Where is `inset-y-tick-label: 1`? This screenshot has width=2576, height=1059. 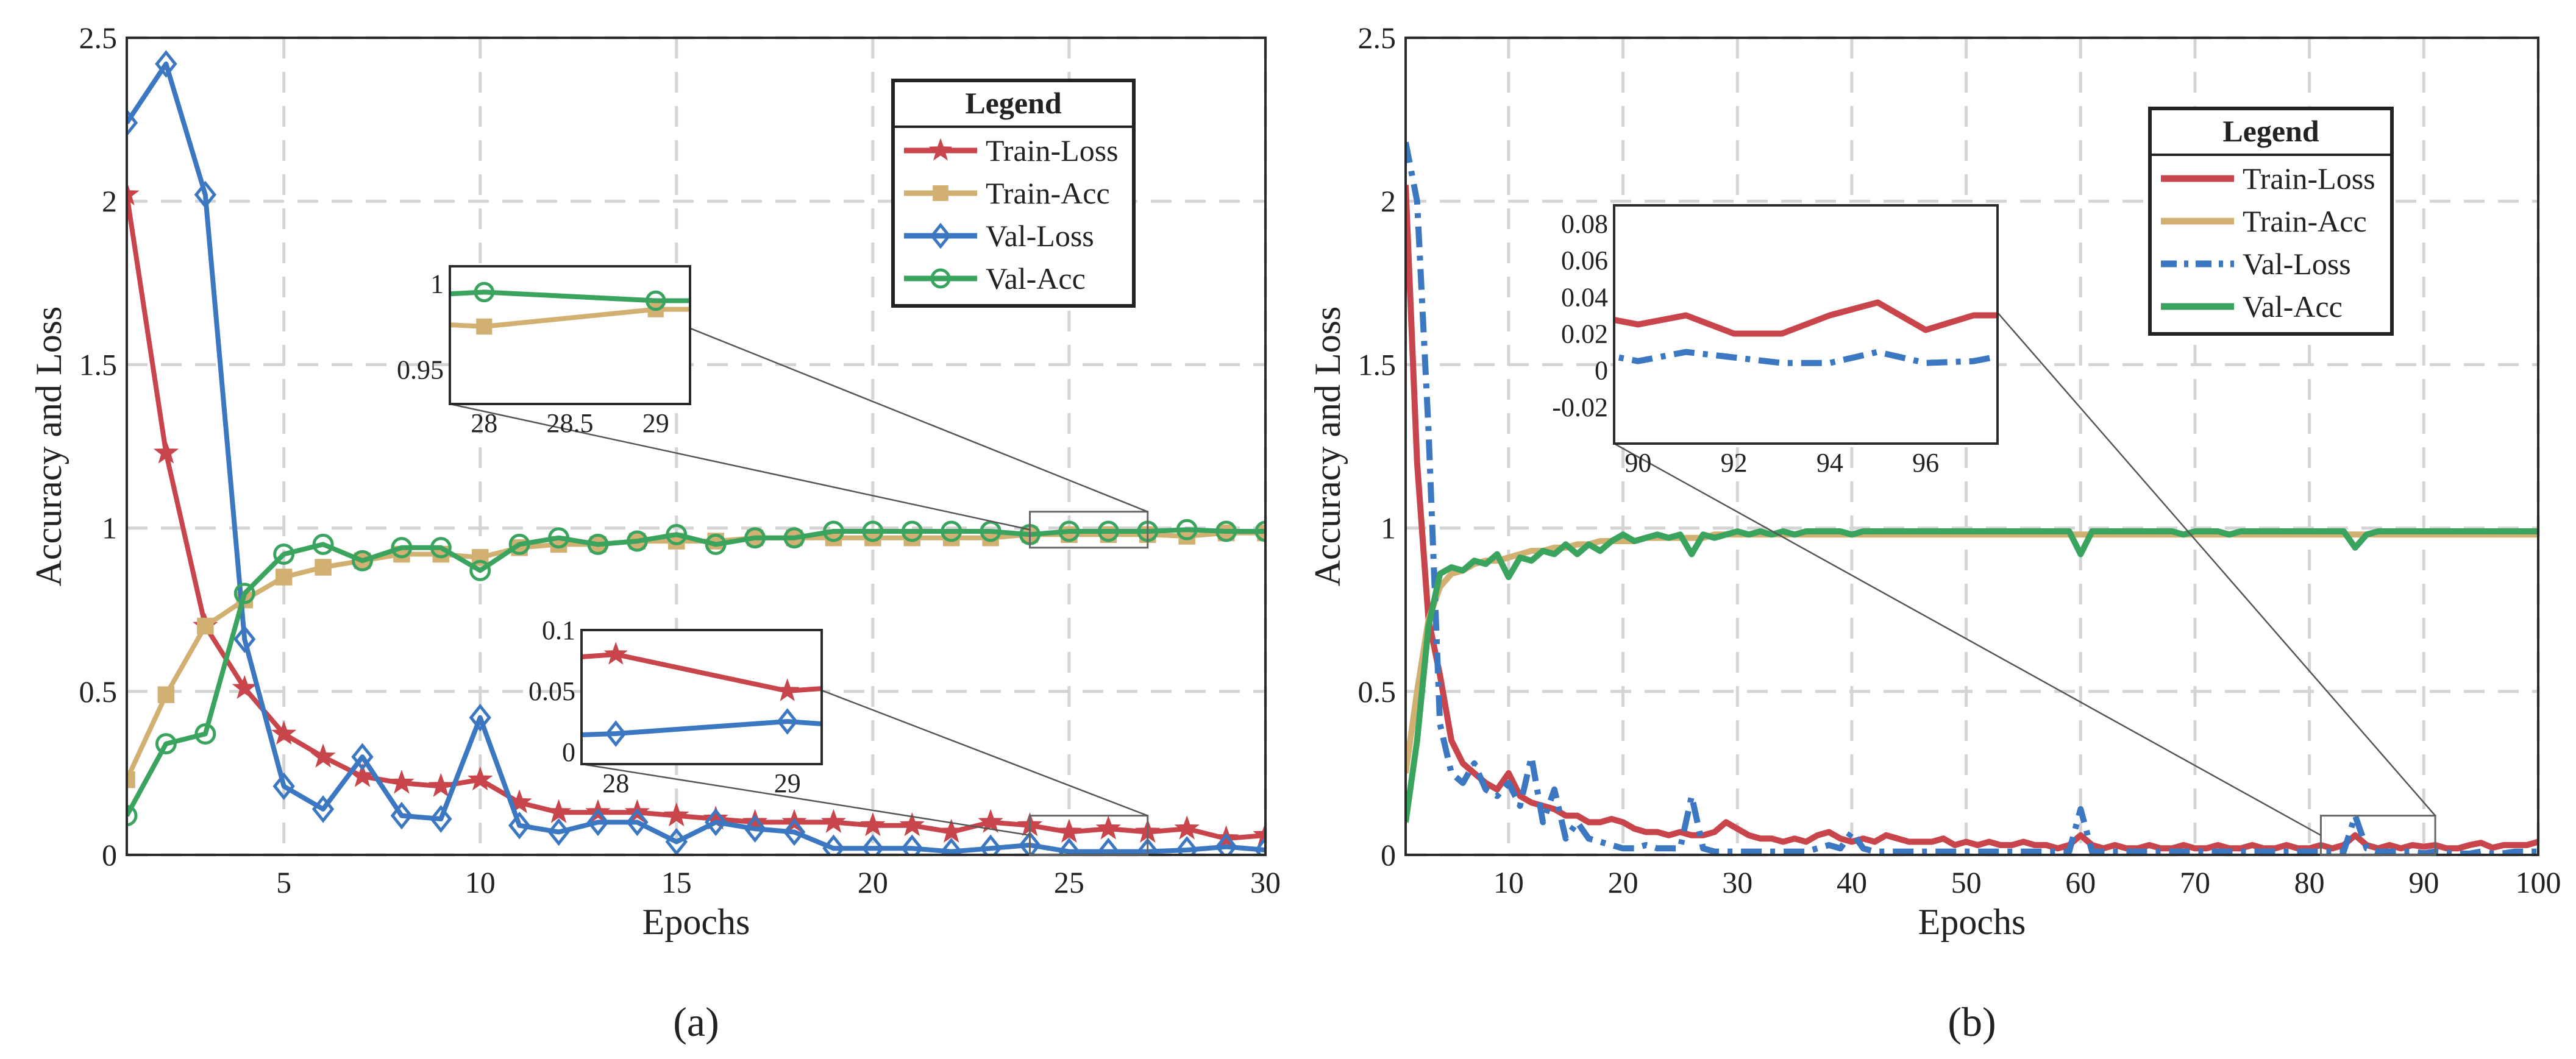 inset-y-tick-label: 1 is located at coordinates (437, 284).